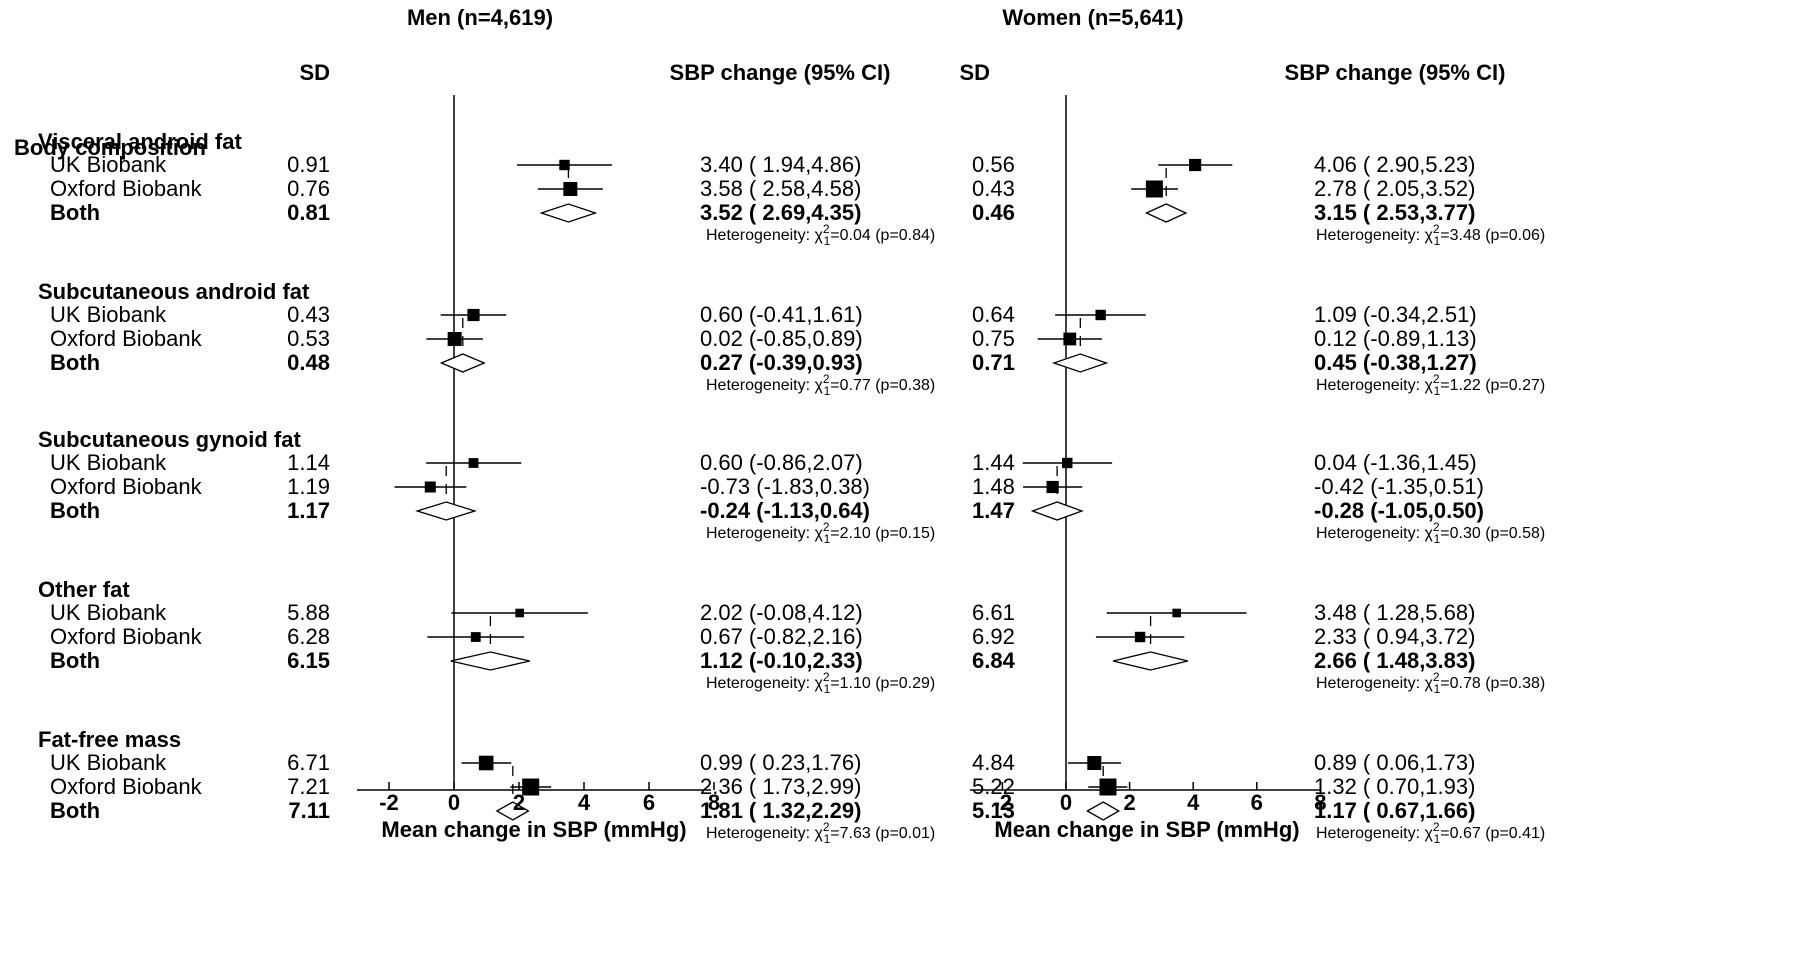  Describe the element at coordinates (308, 510) in the screenshot. I see `sd-value: 1.17` at that location.